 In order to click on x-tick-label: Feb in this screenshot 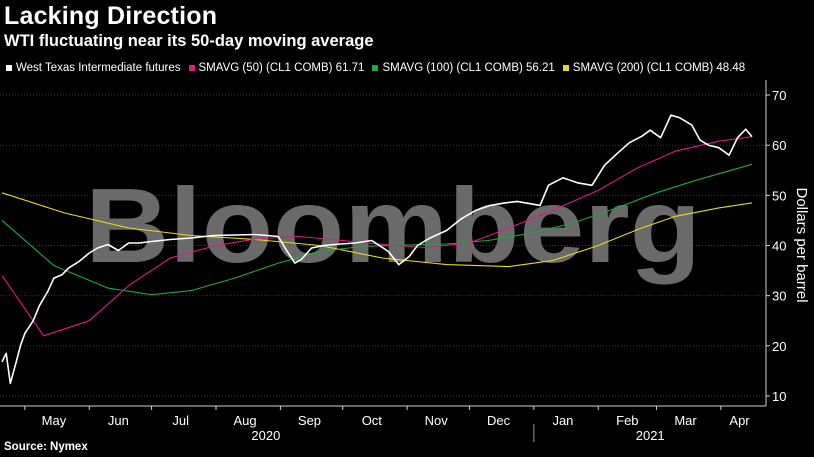, I will do `click(627, 420)`.